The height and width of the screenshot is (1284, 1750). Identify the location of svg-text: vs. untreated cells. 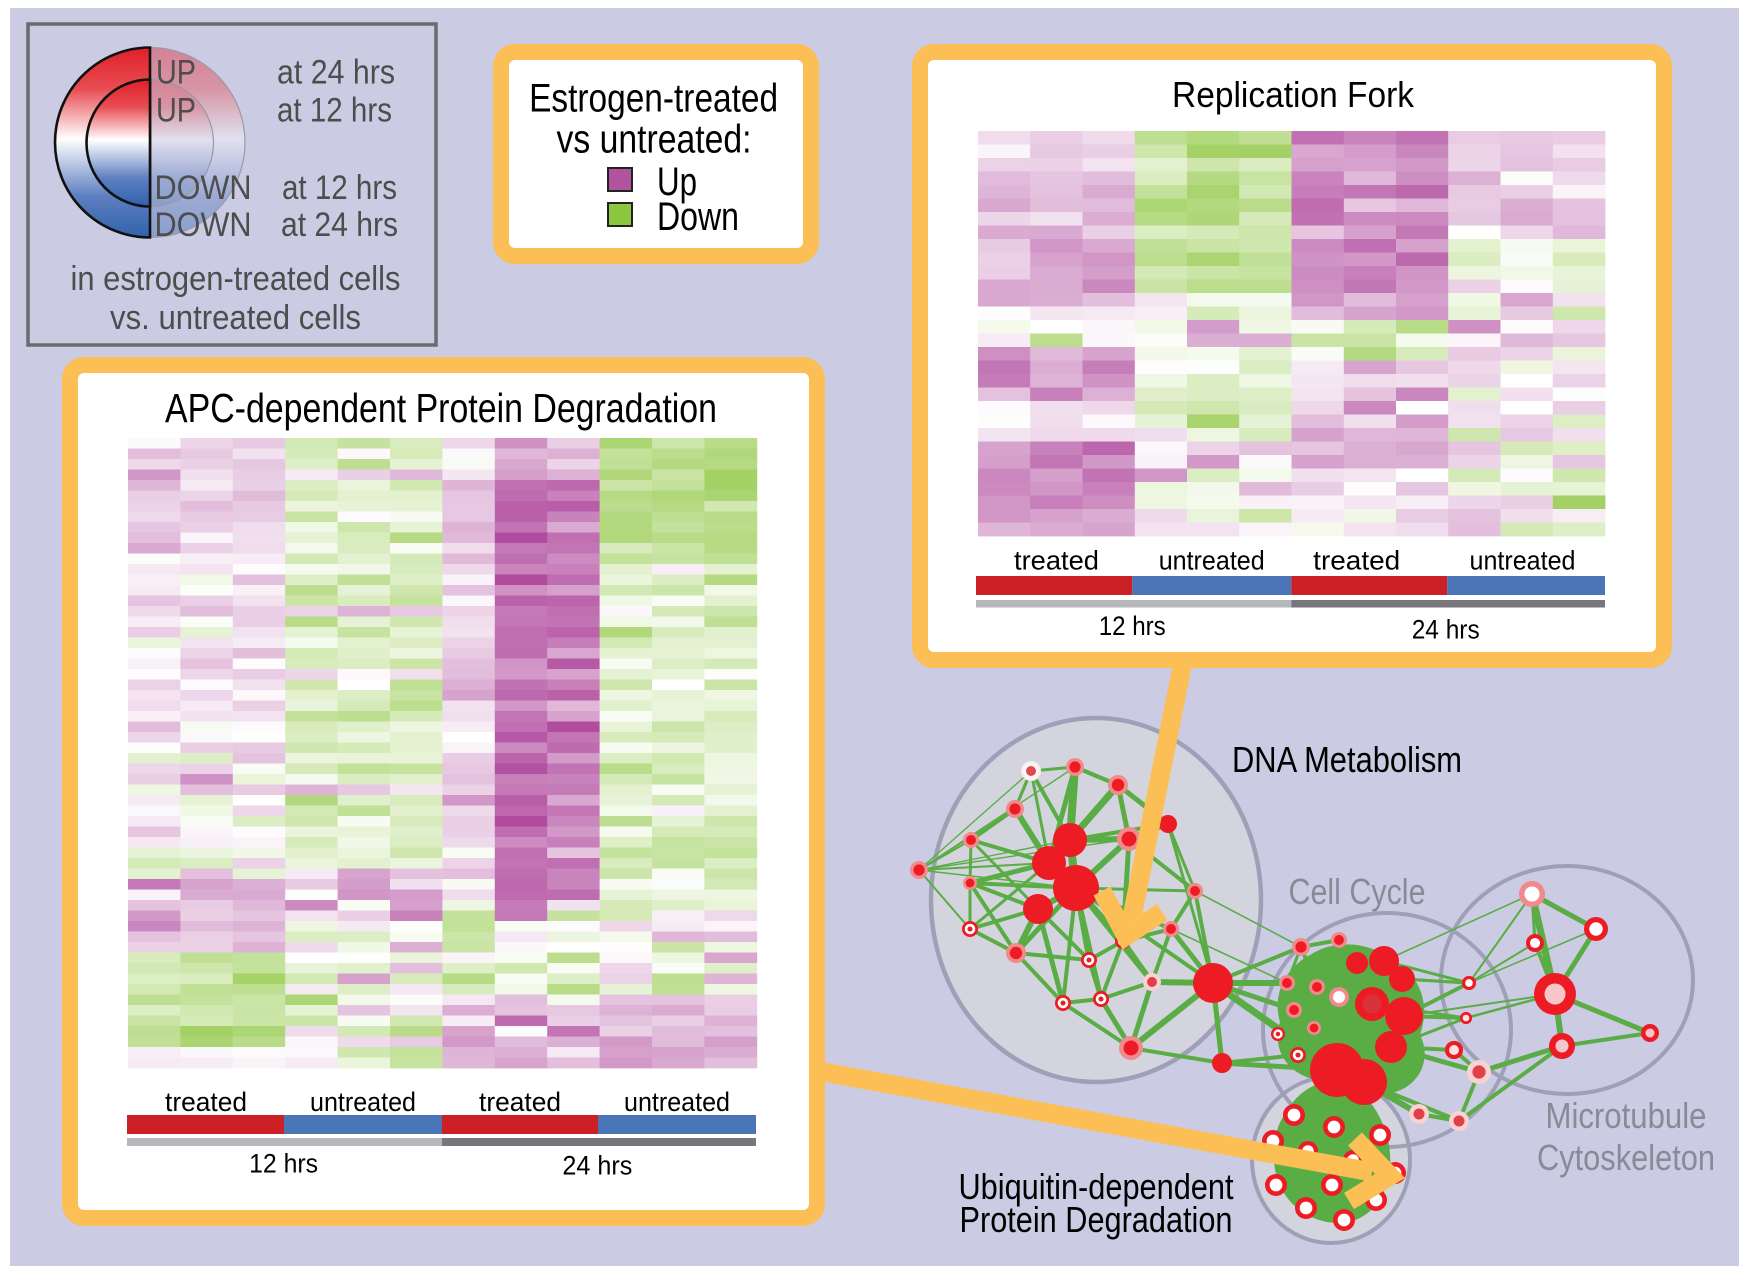
(235, 318).